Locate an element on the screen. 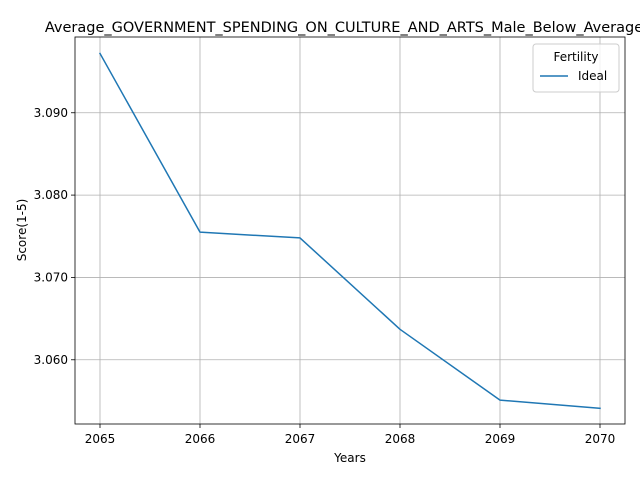 The image size is (640, 480). x-tick-label: 2067 is located at coordinates (300, 439).